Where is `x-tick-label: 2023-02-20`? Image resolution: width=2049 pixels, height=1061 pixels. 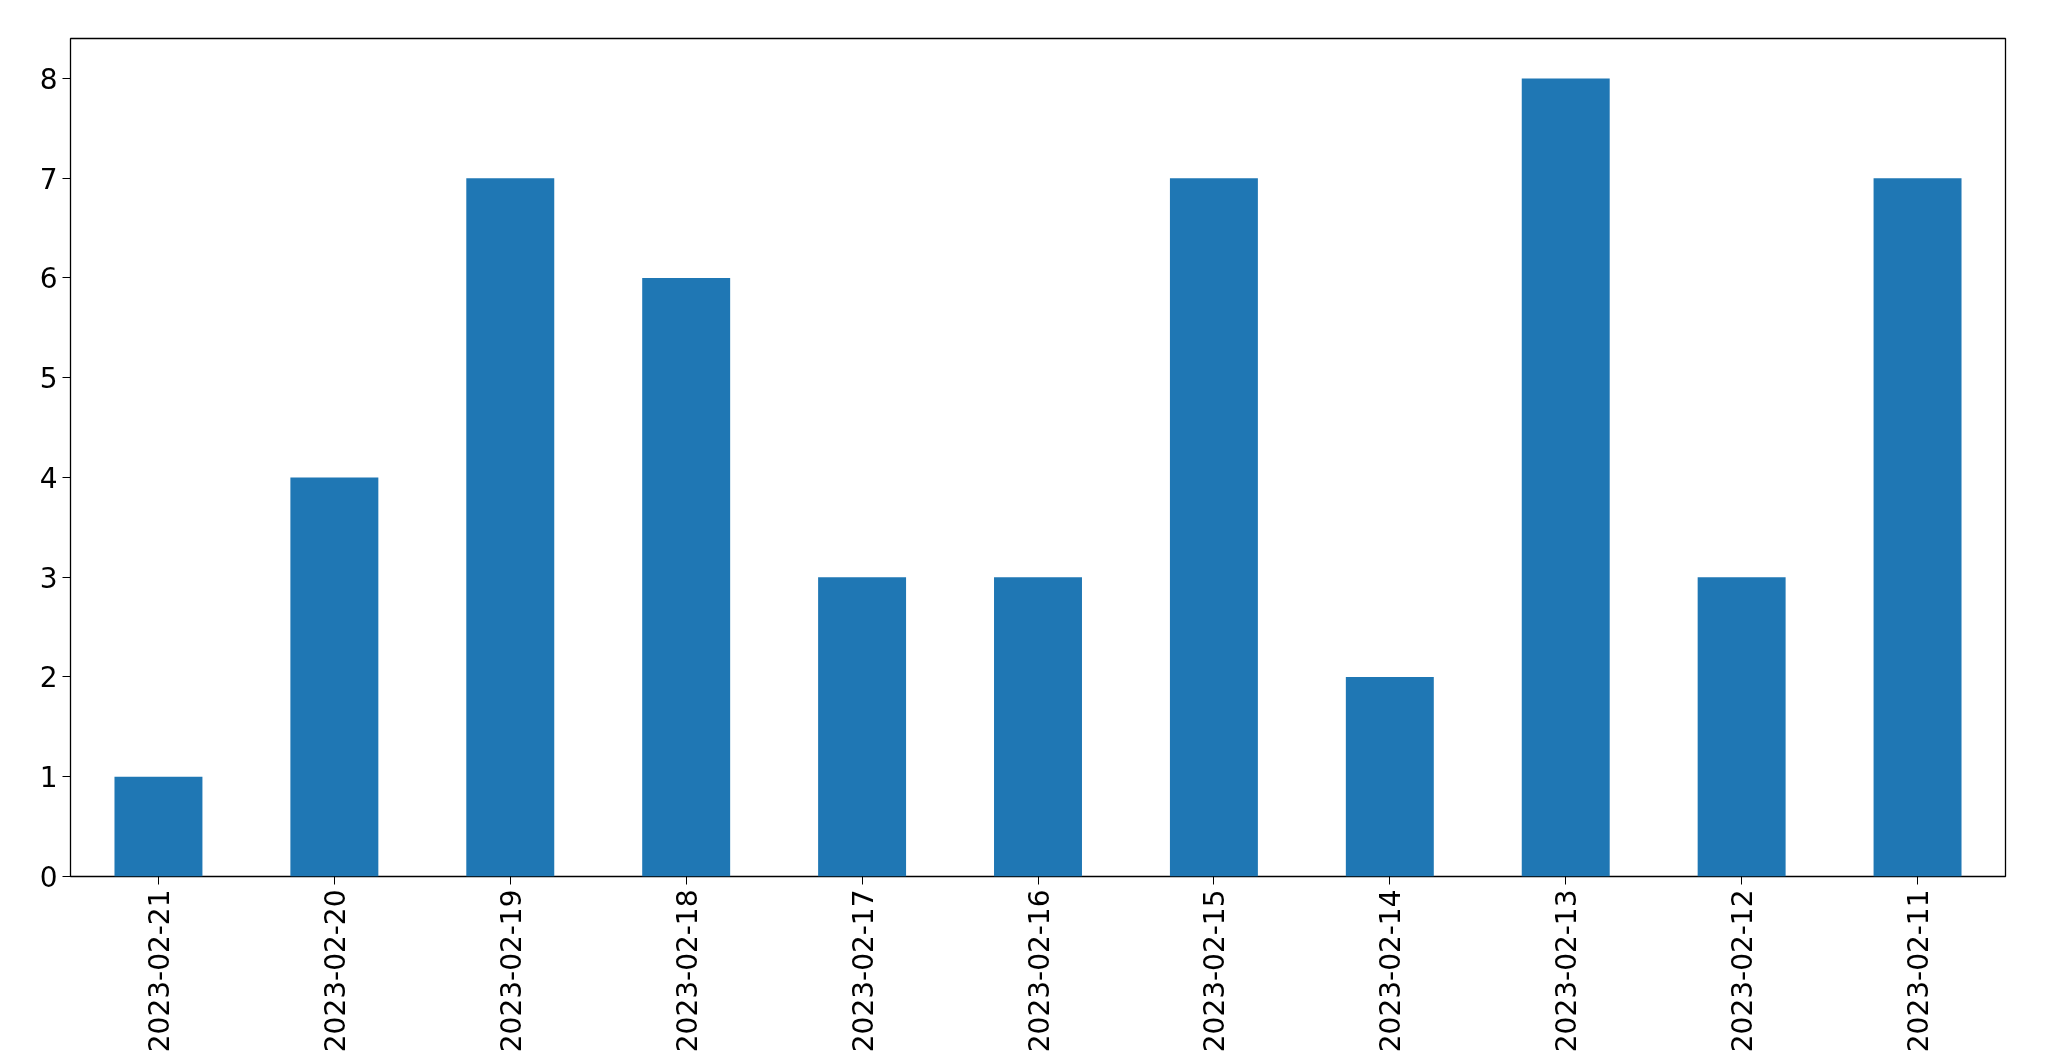 x-tick-label: 2023-02-20 is located at coordinates (335, 971).